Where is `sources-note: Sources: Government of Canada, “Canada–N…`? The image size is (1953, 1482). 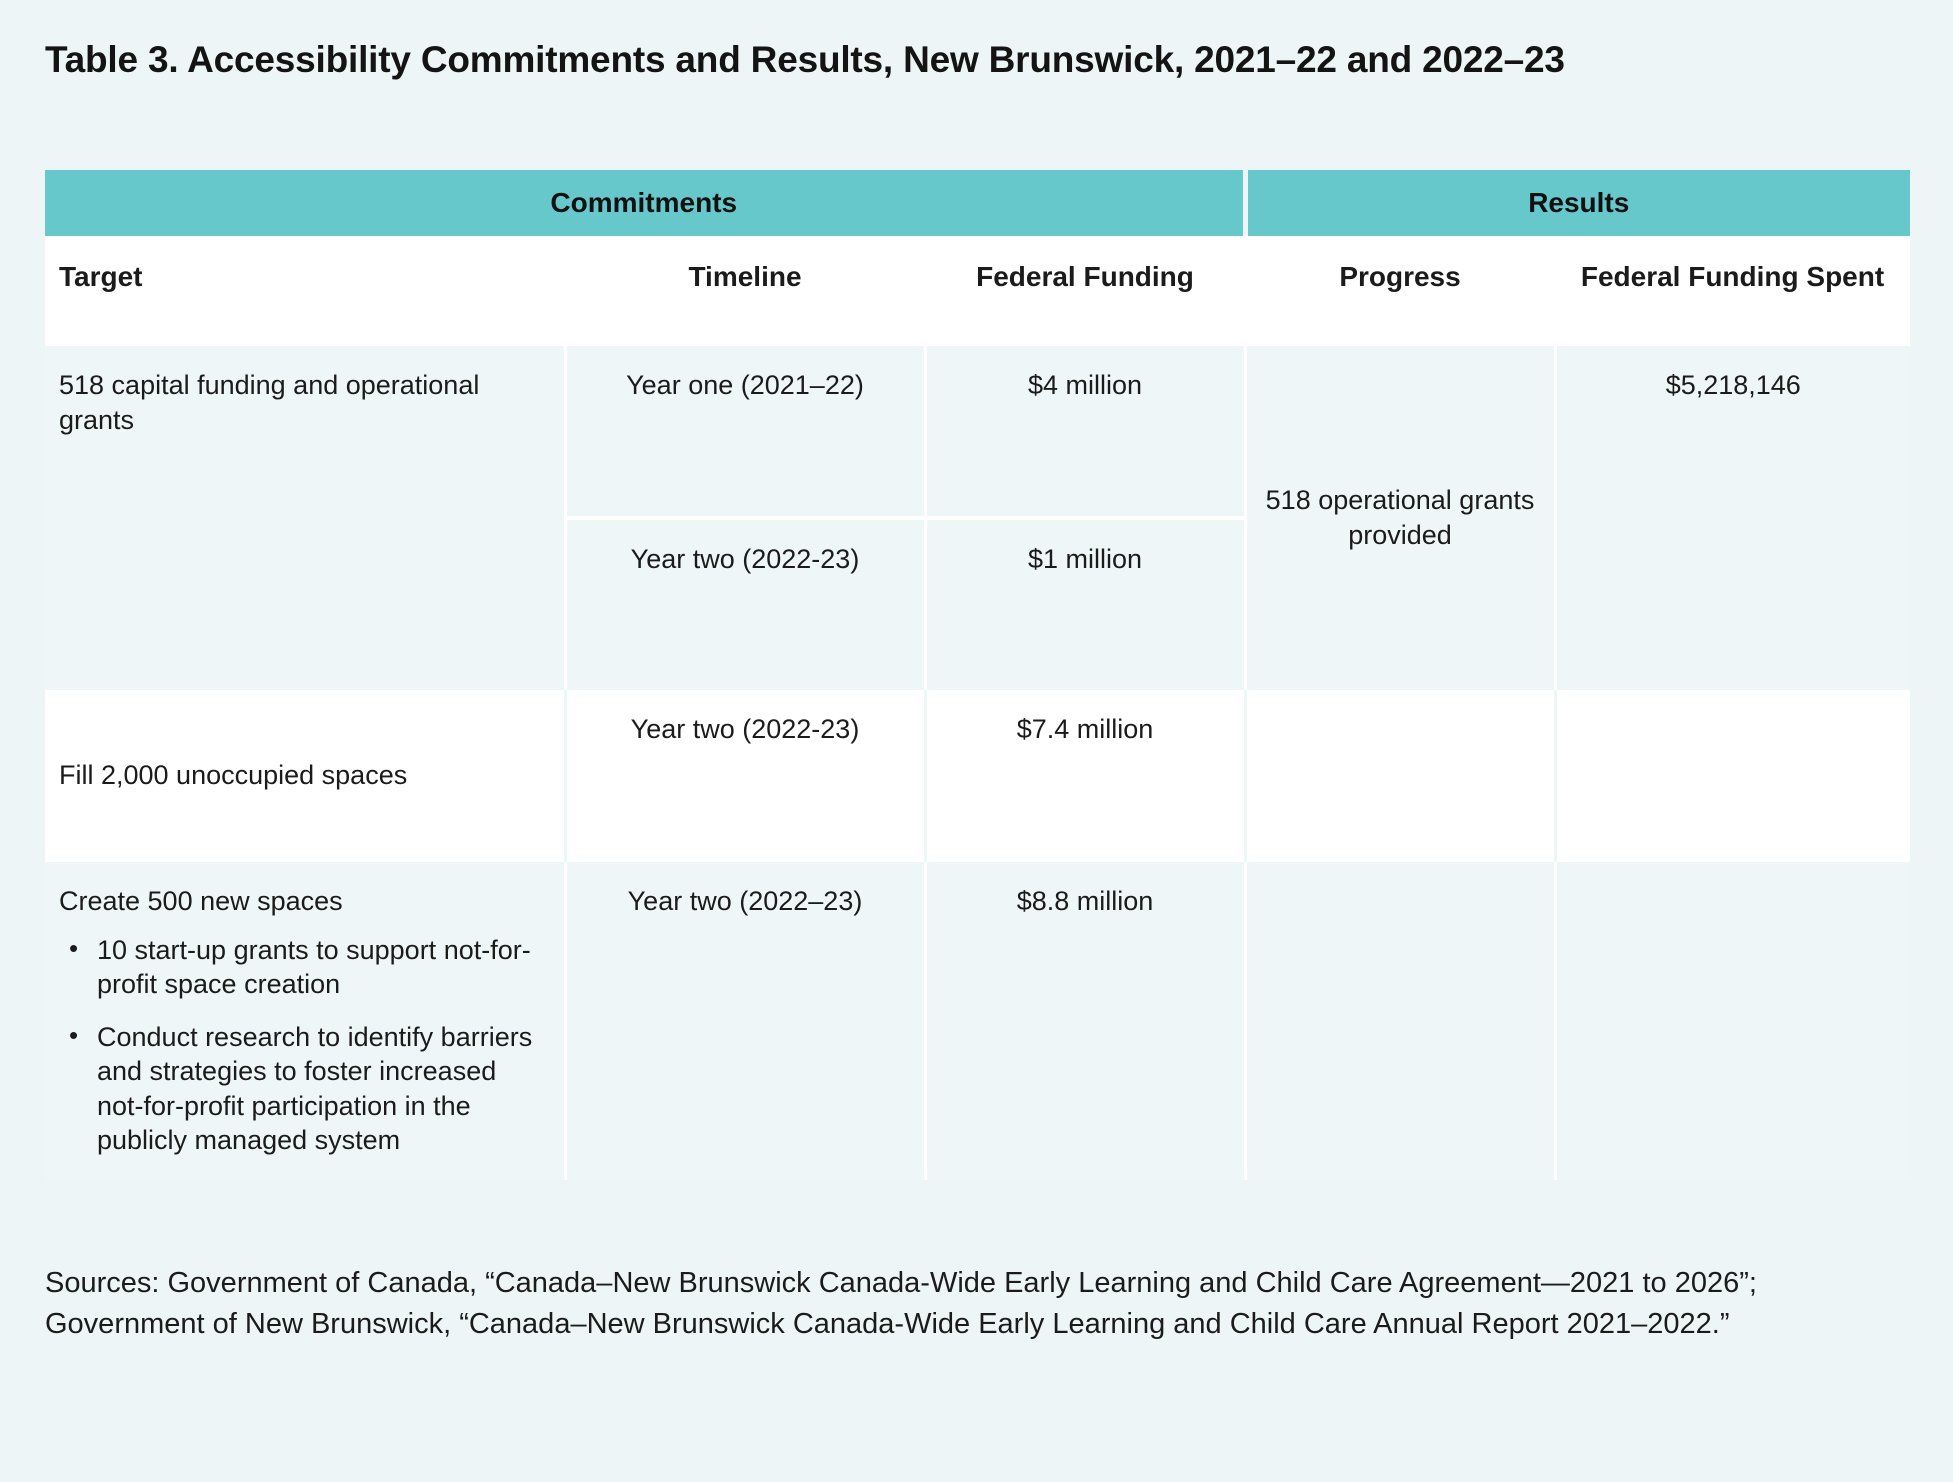 sources-note: Sources: Government of Canada, “Canada–N… is located at coordinates (901, 1304).